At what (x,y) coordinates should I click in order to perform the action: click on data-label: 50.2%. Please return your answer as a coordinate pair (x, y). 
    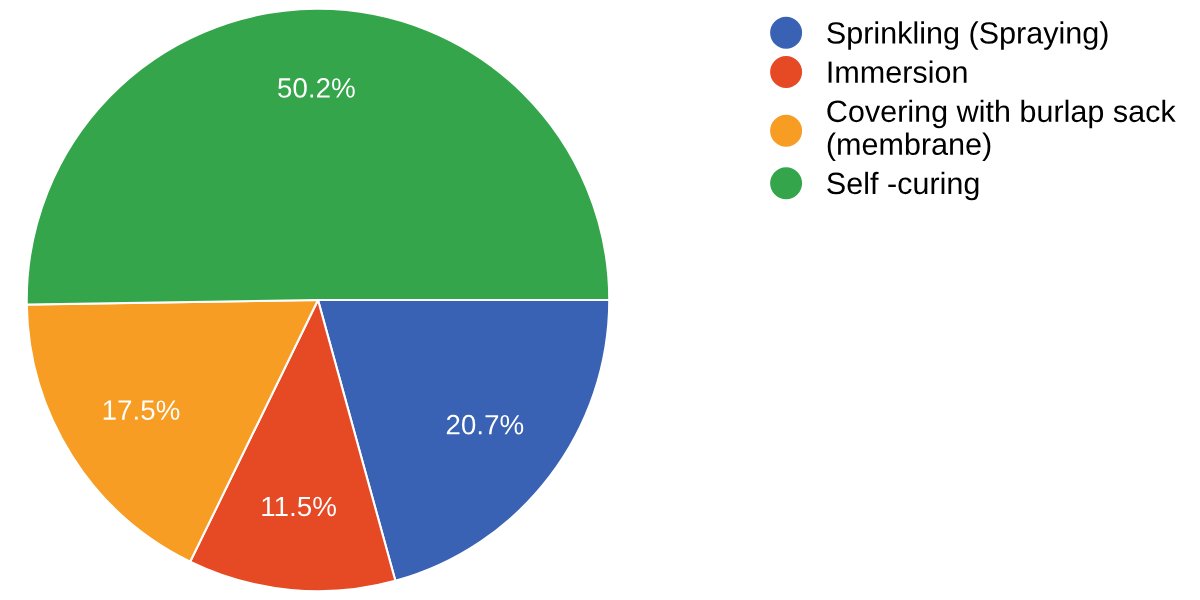
    Looking at the image, I should click on (316, 88).